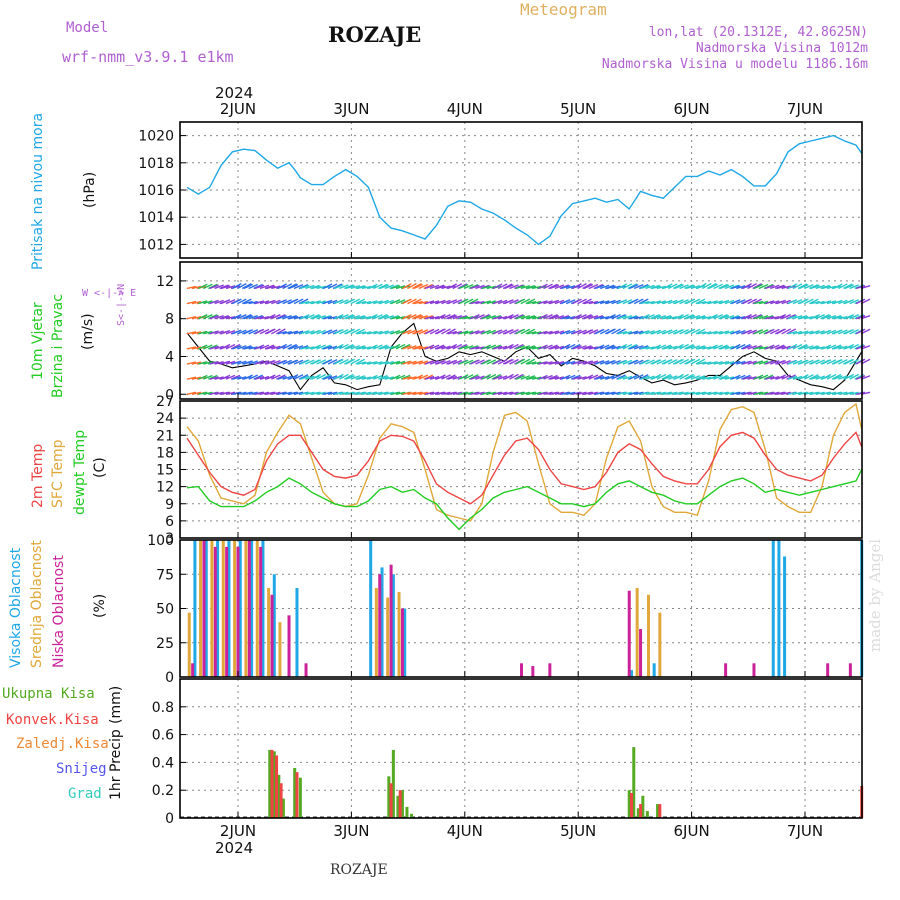 This screenshot has width=900, height=900. I want to click on x-day-label-top: 4JUN, so click(465, 109).